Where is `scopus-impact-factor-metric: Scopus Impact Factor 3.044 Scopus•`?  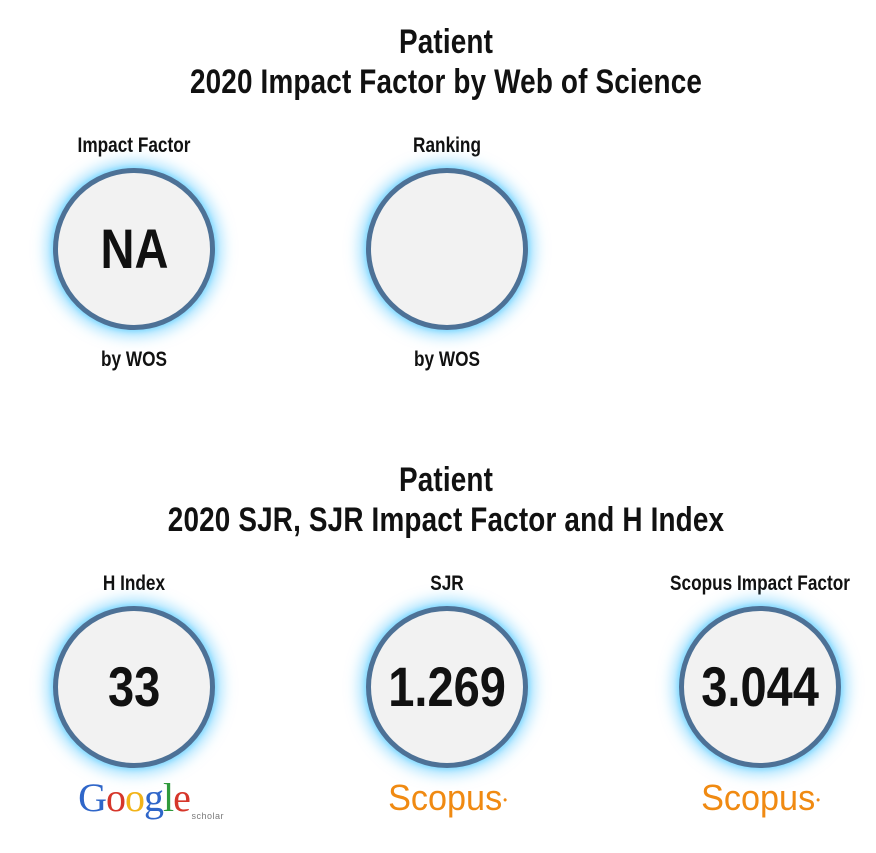
scopus-impact-factor-metric: Scopus Impact Factor 3.044 Scopus• is located at coordinates (758, 699).